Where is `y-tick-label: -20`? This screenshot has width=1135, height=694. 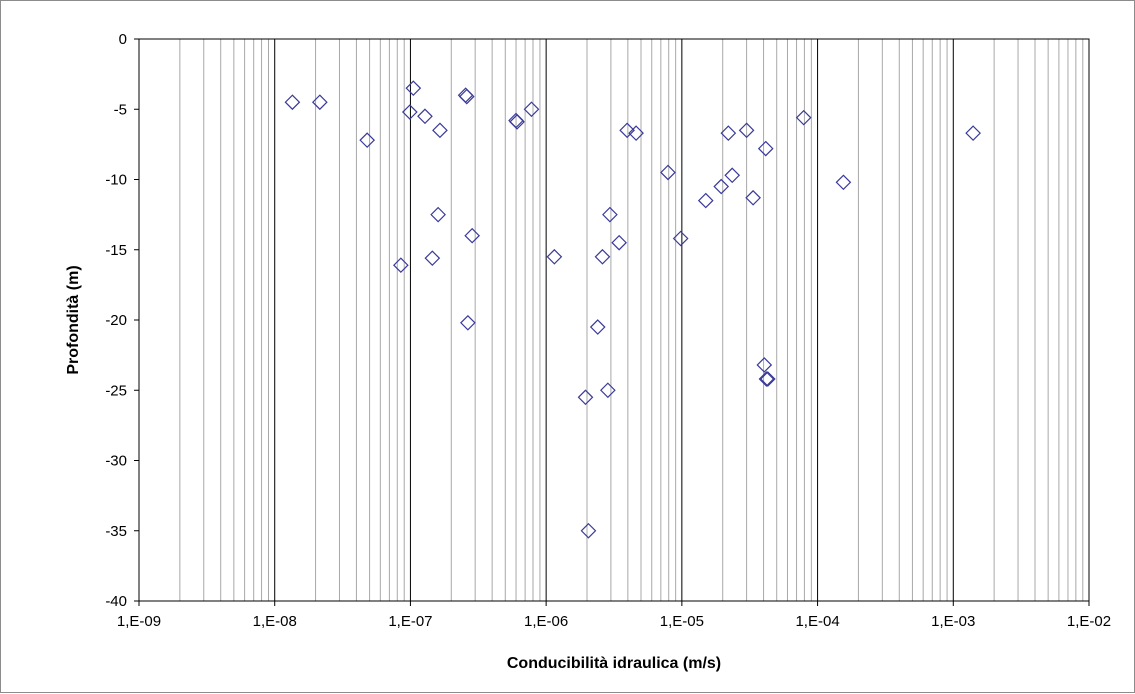
y-tick-label: -20 is located at coordinates (116, 320).